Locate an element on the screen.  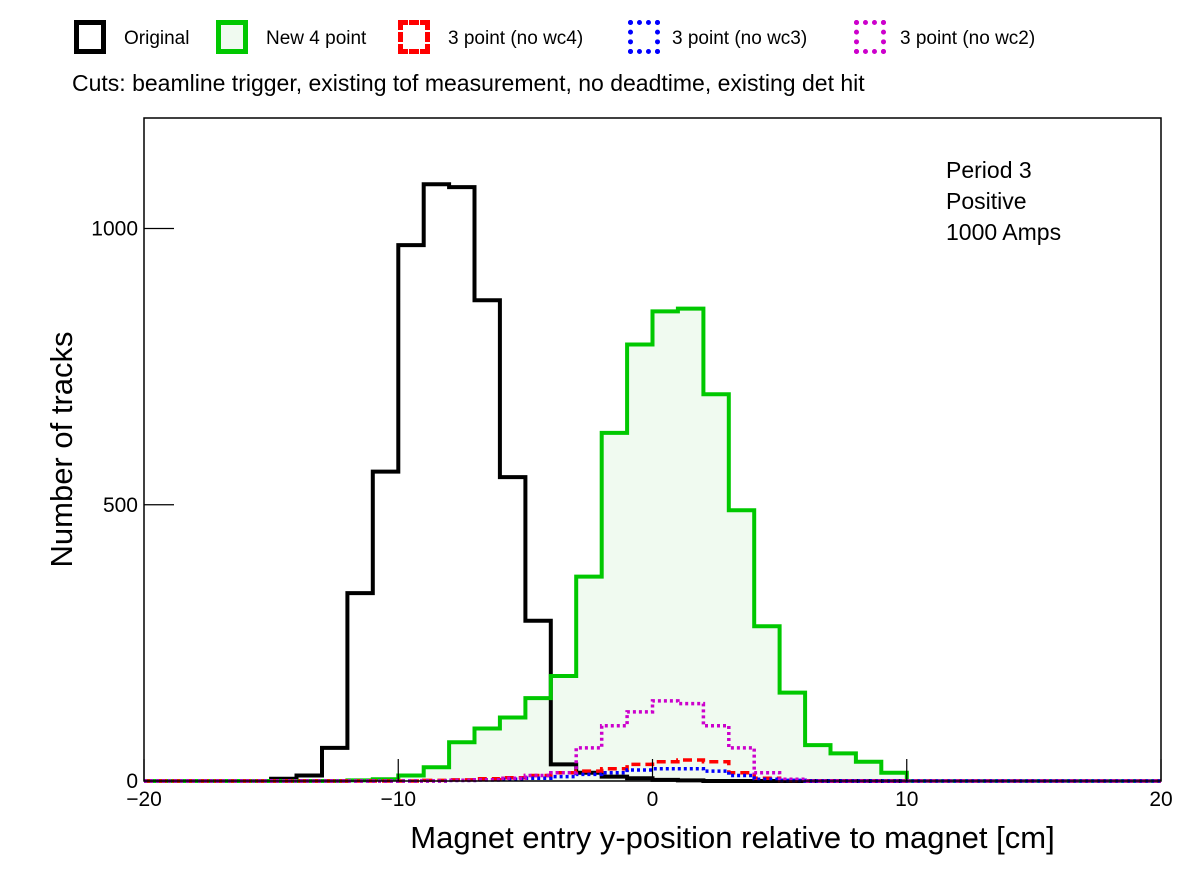
legend-label-no-wc4: 3 point (no wc4) is located at coordinates (516, 38).